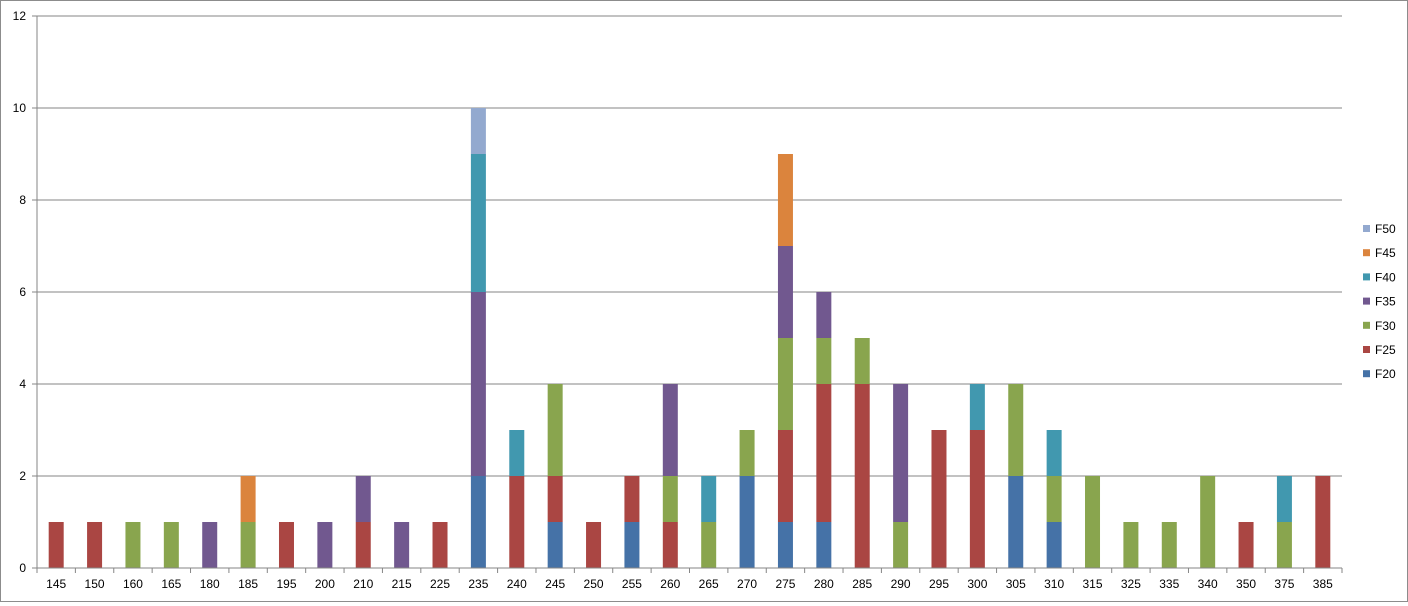  Describe the element at coordinates (1385, 253) in the screenshot. I see `legend-label-f45: F45` at that location.